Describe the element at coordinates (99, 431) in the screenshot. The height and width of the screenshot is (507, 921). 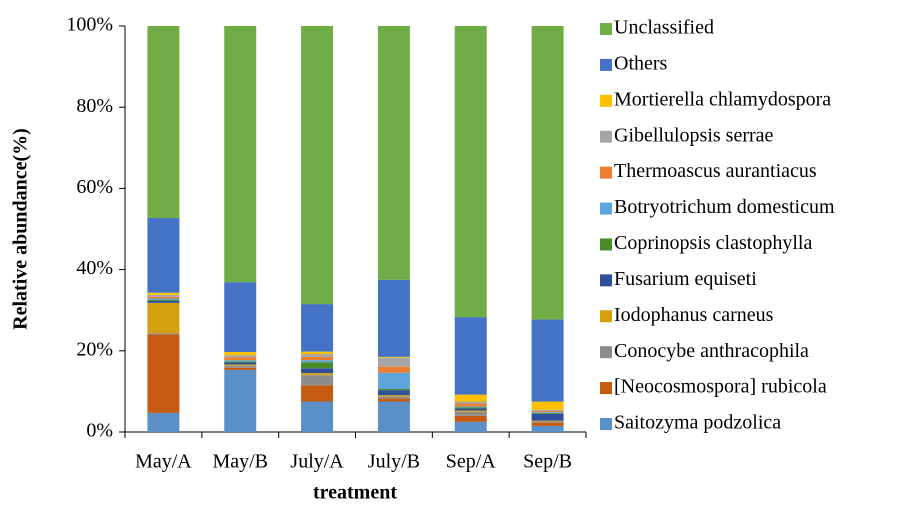
I see `y-tick-label: 0%` at that location.